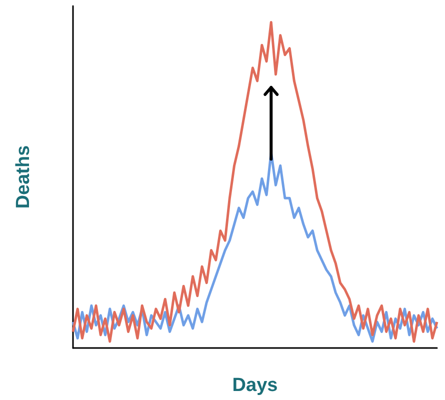 Image resolution: width=445 pixels, height=400 pixels. Describe the element at coordinates (23, 177) in the screenshot. I see `y-axis-title: Deaths` at that location.